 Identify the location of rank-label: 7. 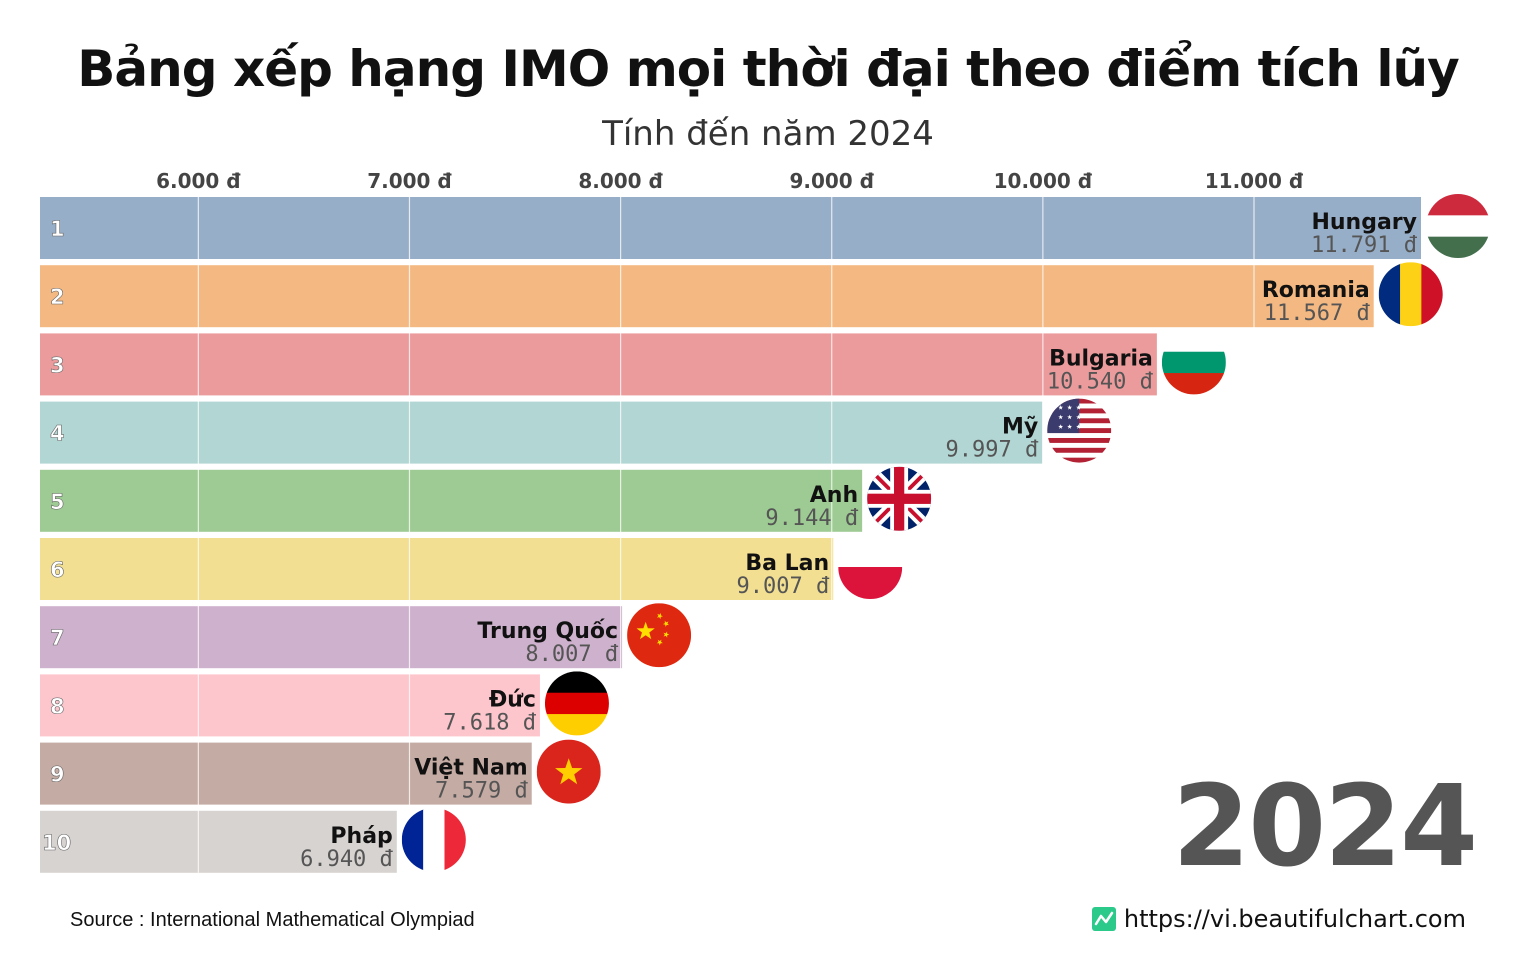
(57, 638).